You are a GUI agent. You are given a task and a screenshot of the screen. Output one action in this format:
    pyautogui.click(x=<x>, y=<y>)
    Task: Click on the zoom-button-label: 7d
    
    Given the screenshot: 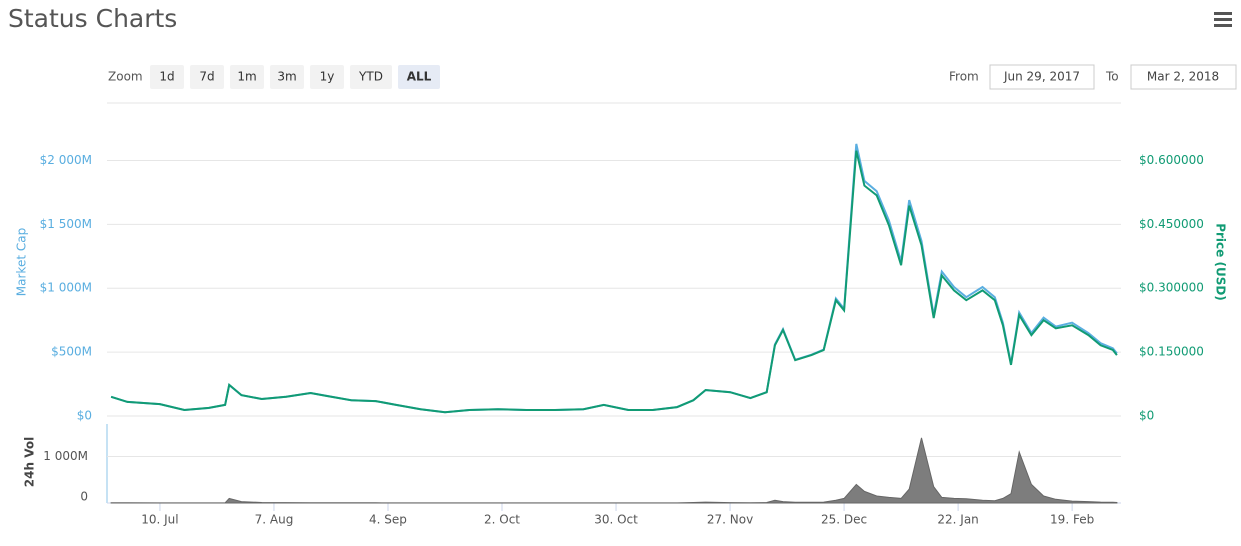 What is the action you would take?
    pyautogui.click(x=206, y=77)
    